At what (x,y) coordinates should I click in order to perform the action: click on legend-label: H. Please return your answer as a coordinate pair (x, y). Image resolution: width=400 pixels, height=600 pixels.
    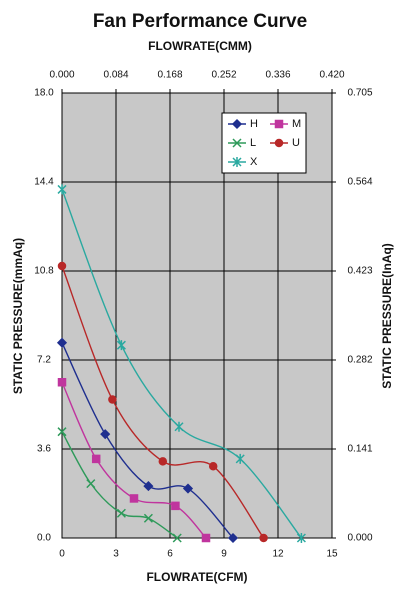
    Looking at the image, I should click on (254, 124).